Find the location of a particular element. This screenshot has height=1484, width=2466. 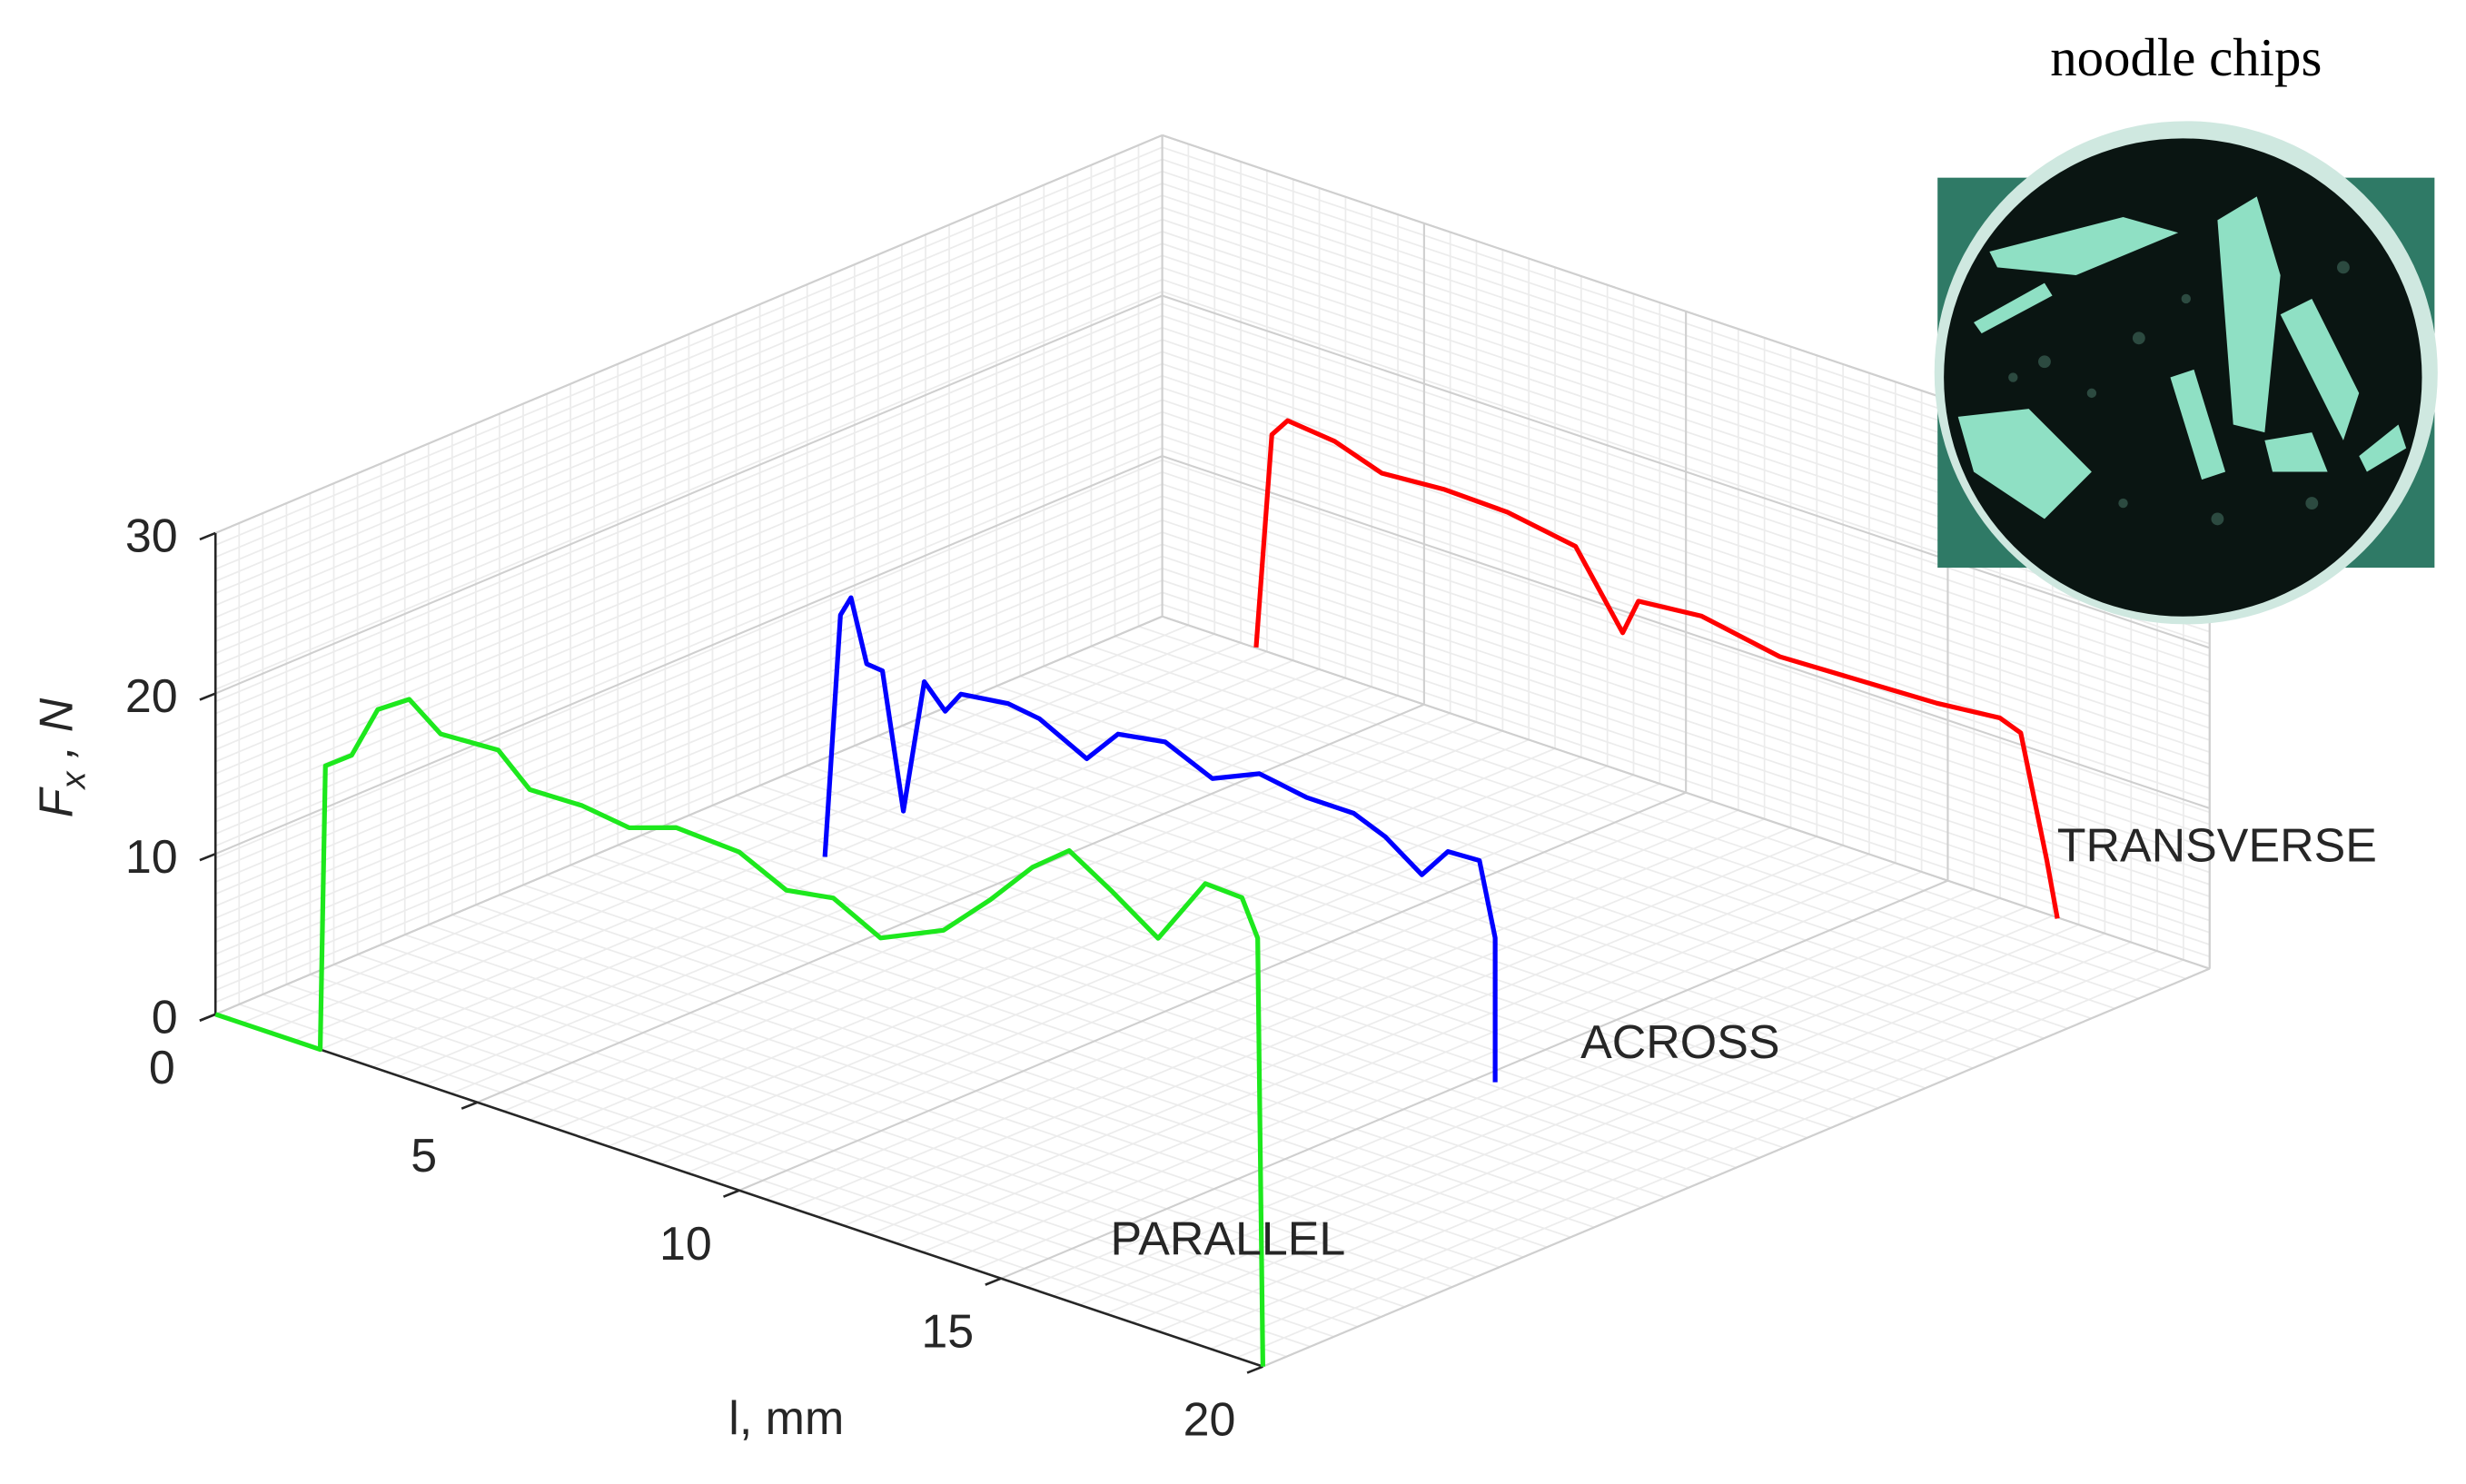

series-label: ACROSS is located at coordinates (1679, 1042).